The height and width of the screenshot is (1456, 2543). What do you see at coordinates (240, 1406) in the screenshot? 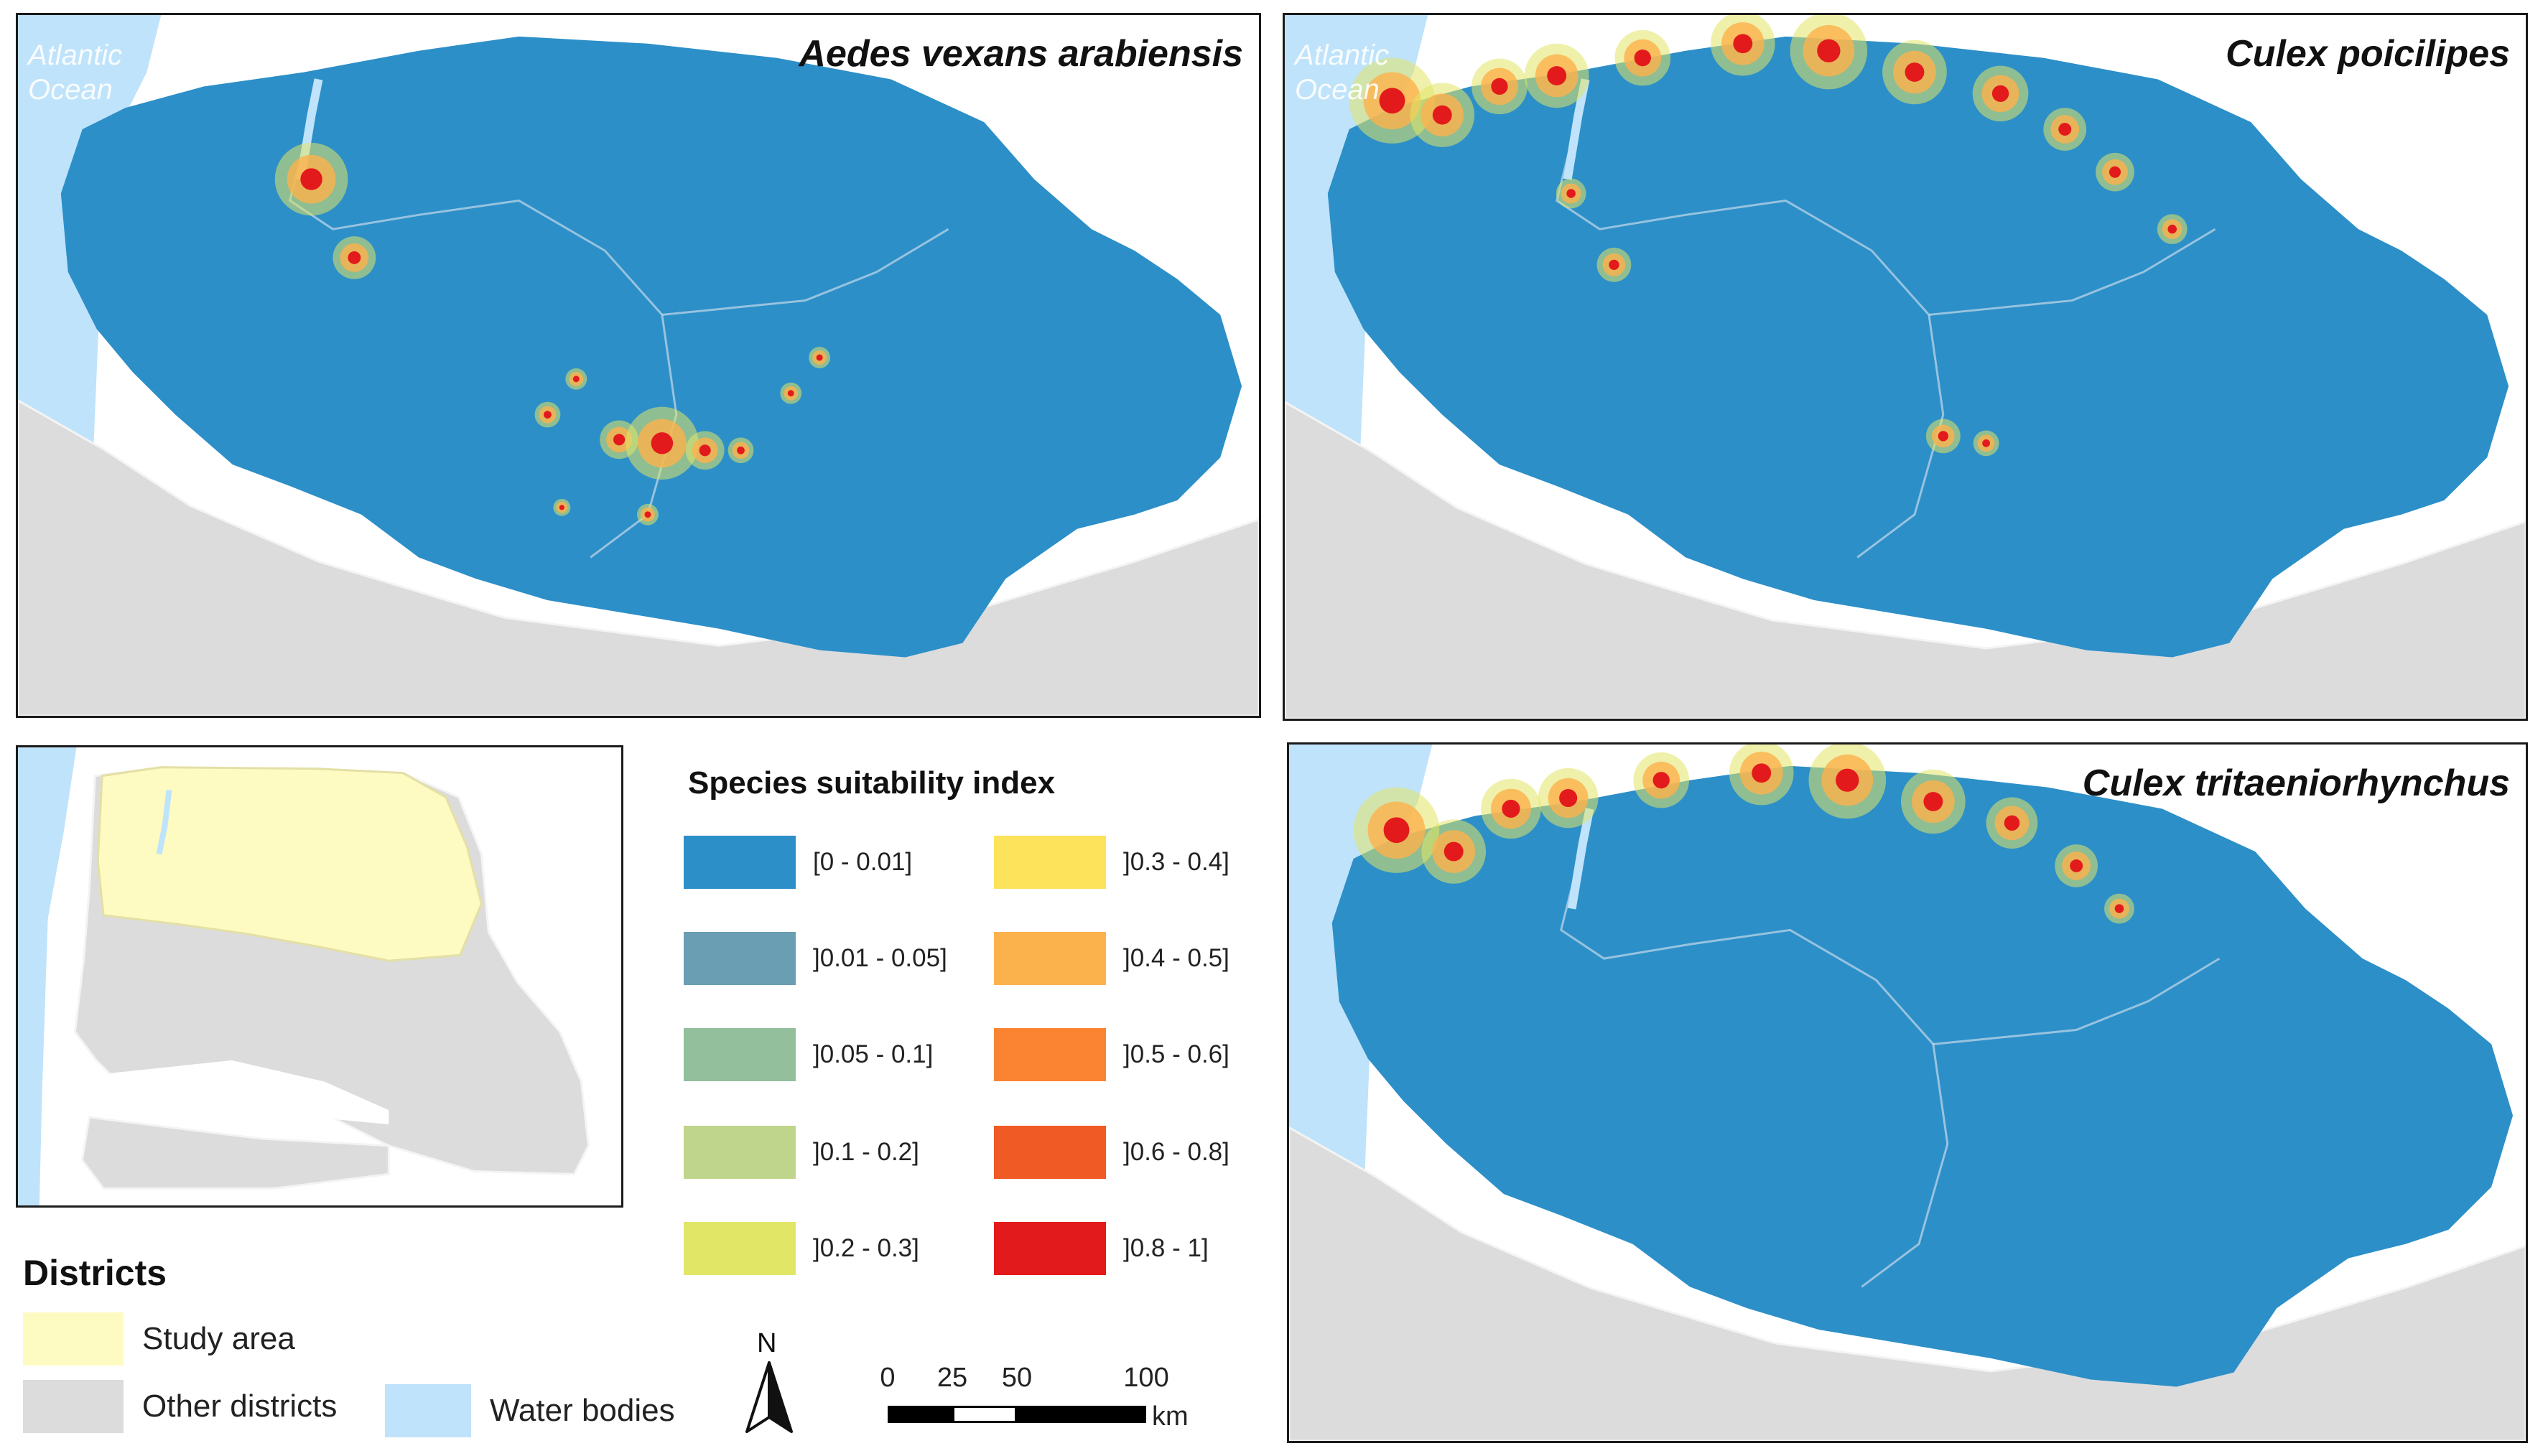
I see `legend-label: Other districts` at bounding box center [240, 1406].